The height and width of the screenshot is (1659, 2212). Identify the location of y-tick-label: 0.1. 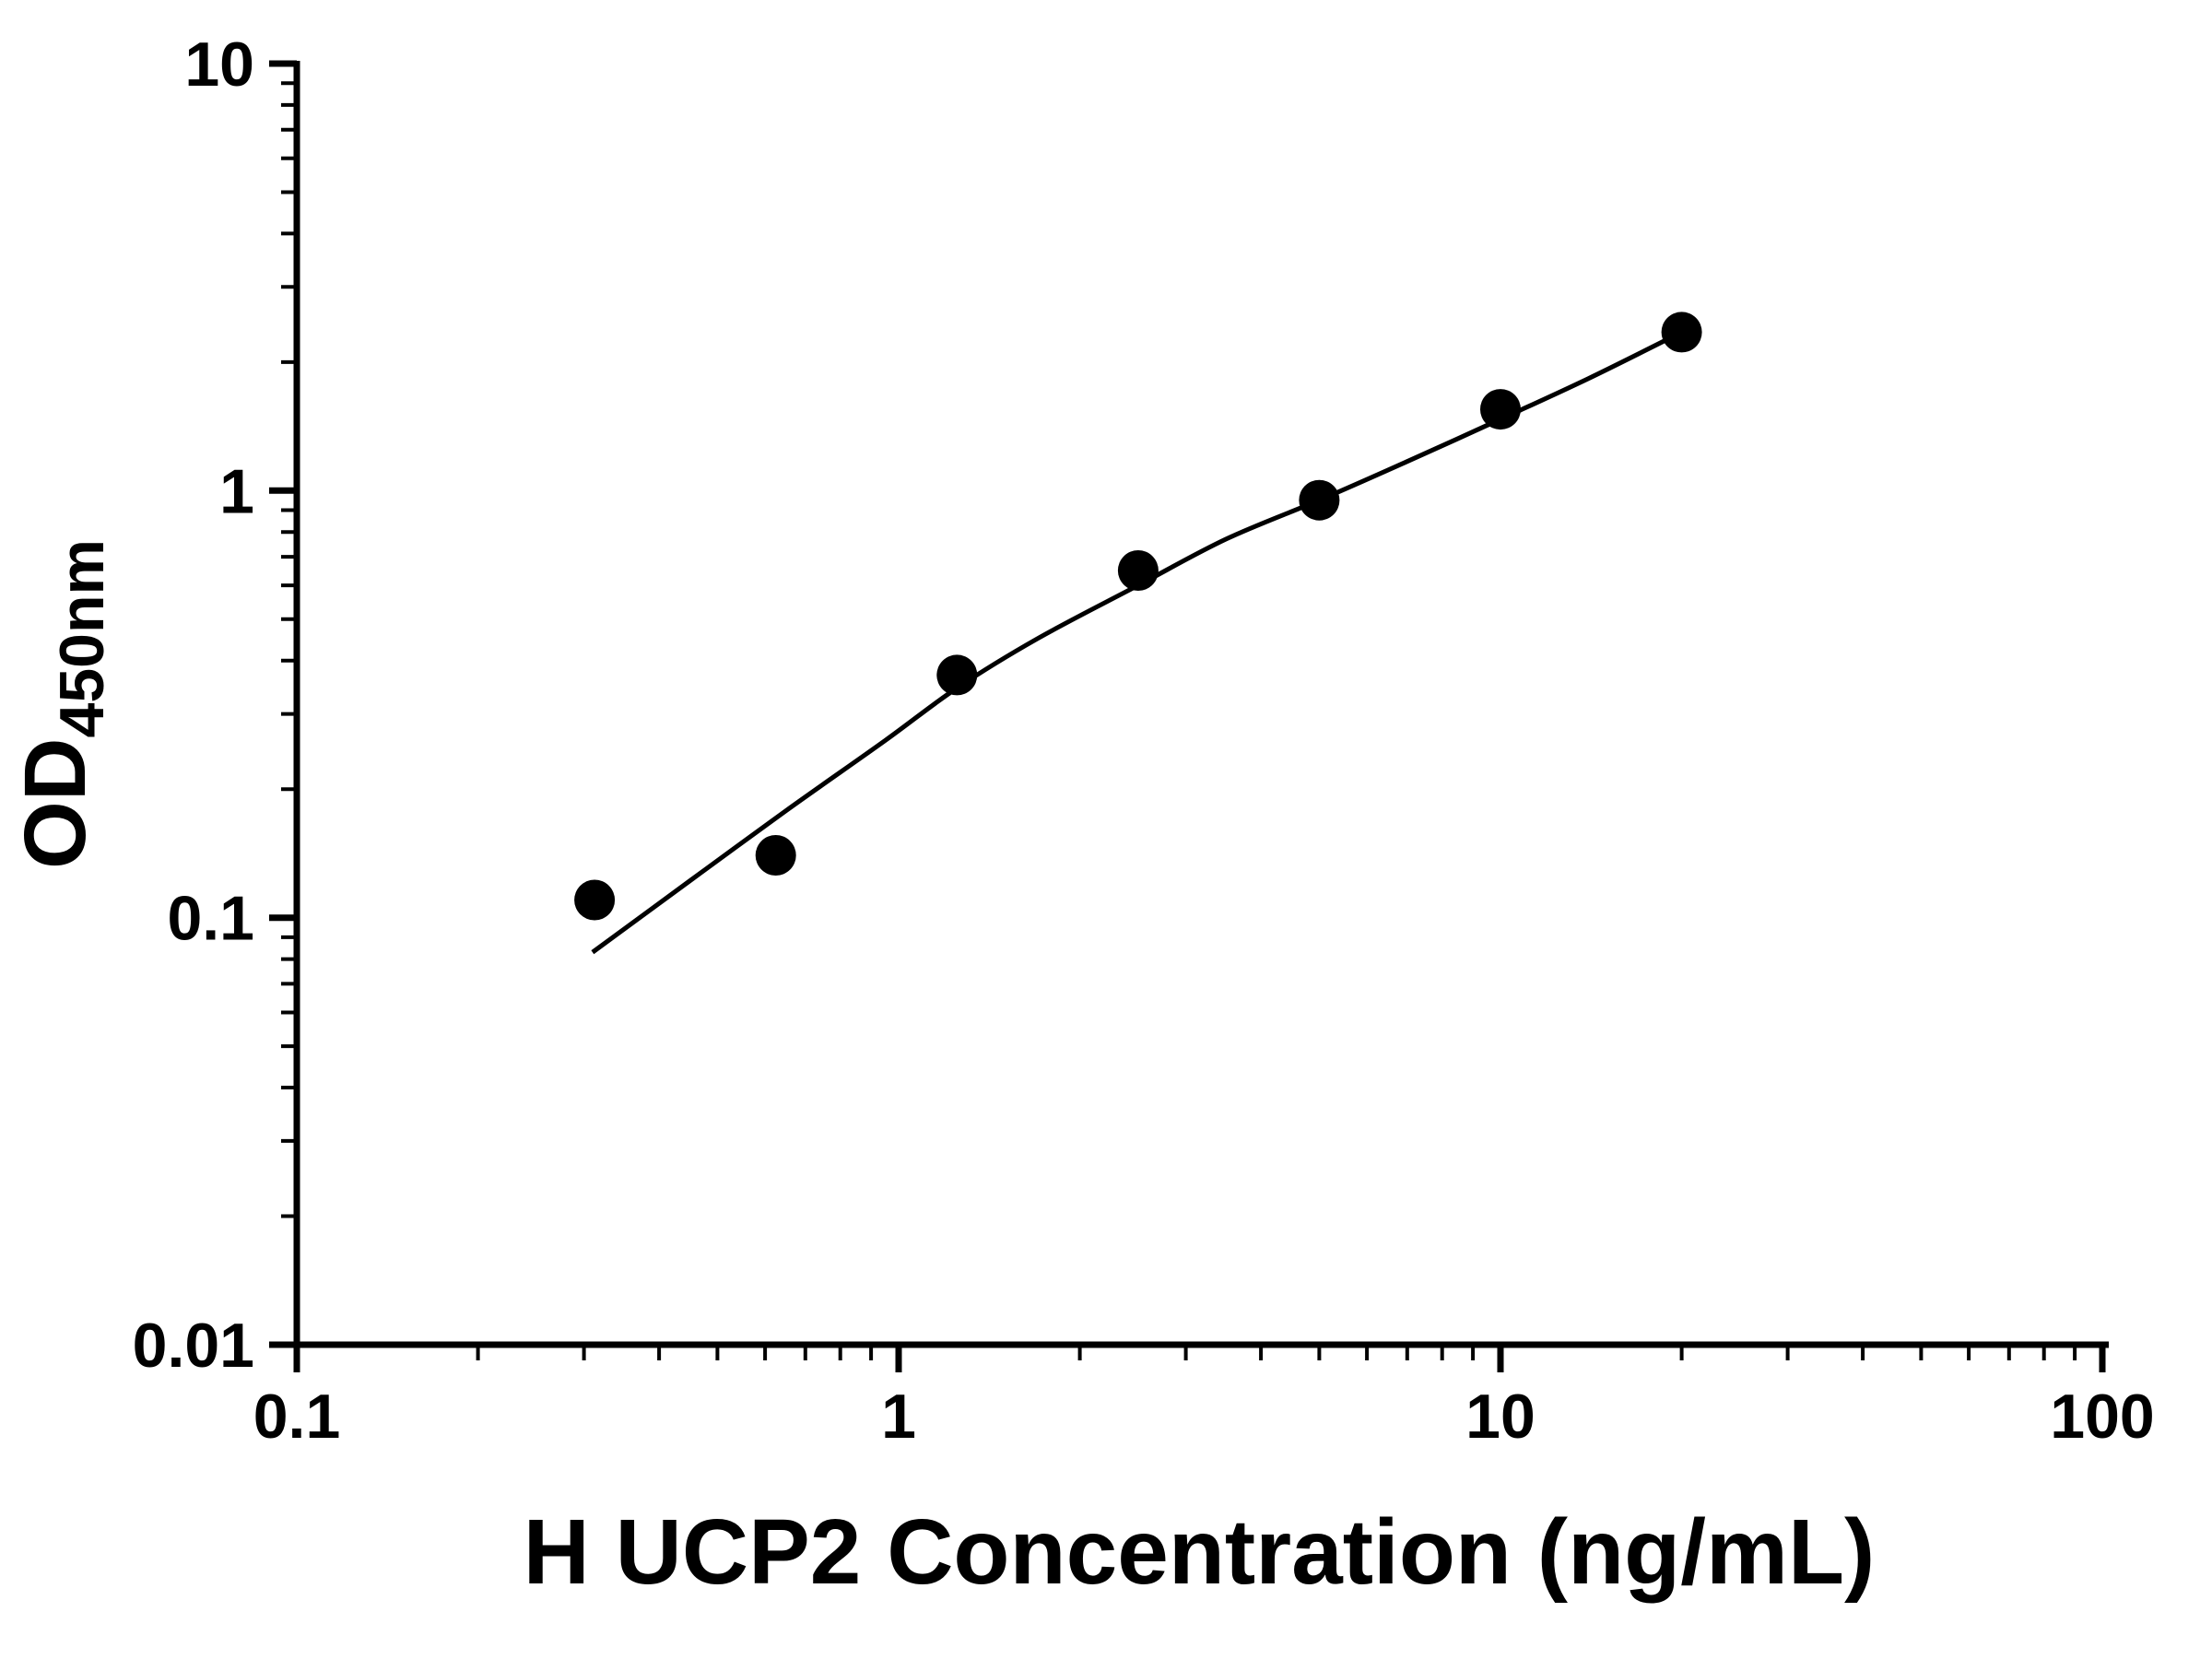
(210, 919).